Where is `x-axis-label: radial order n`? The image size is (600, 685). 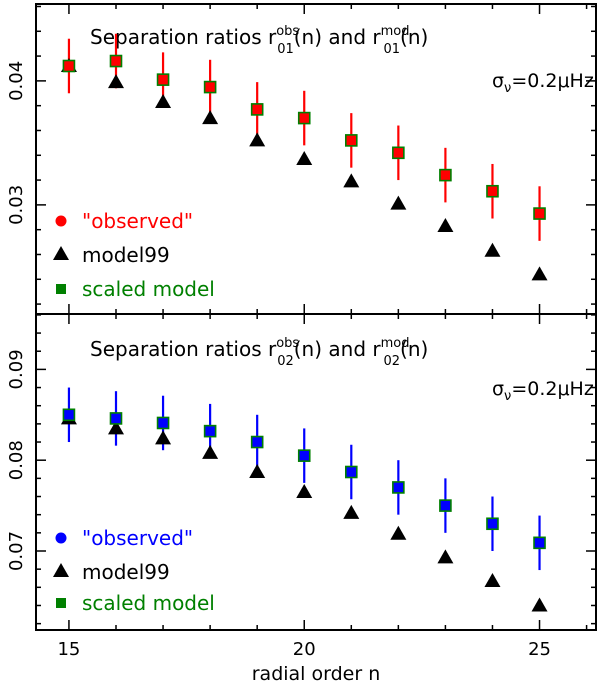
x-axis-label: radial order n is located at coordinates (316, 674).